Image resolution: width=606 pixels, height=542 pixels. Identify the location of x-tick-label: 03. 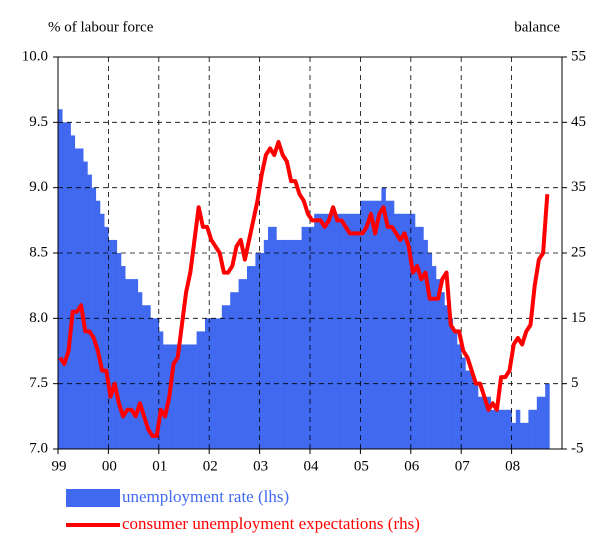
(260, 466).